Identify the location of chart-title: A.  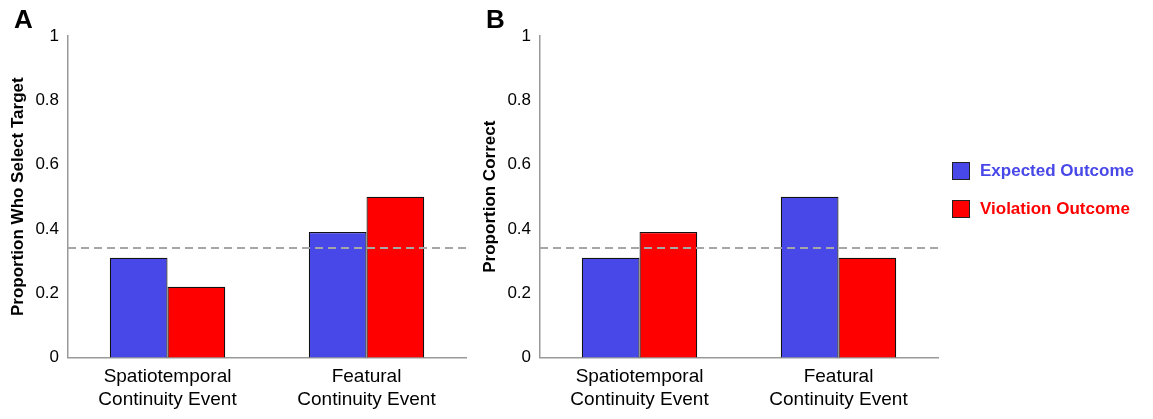
(23, 19).